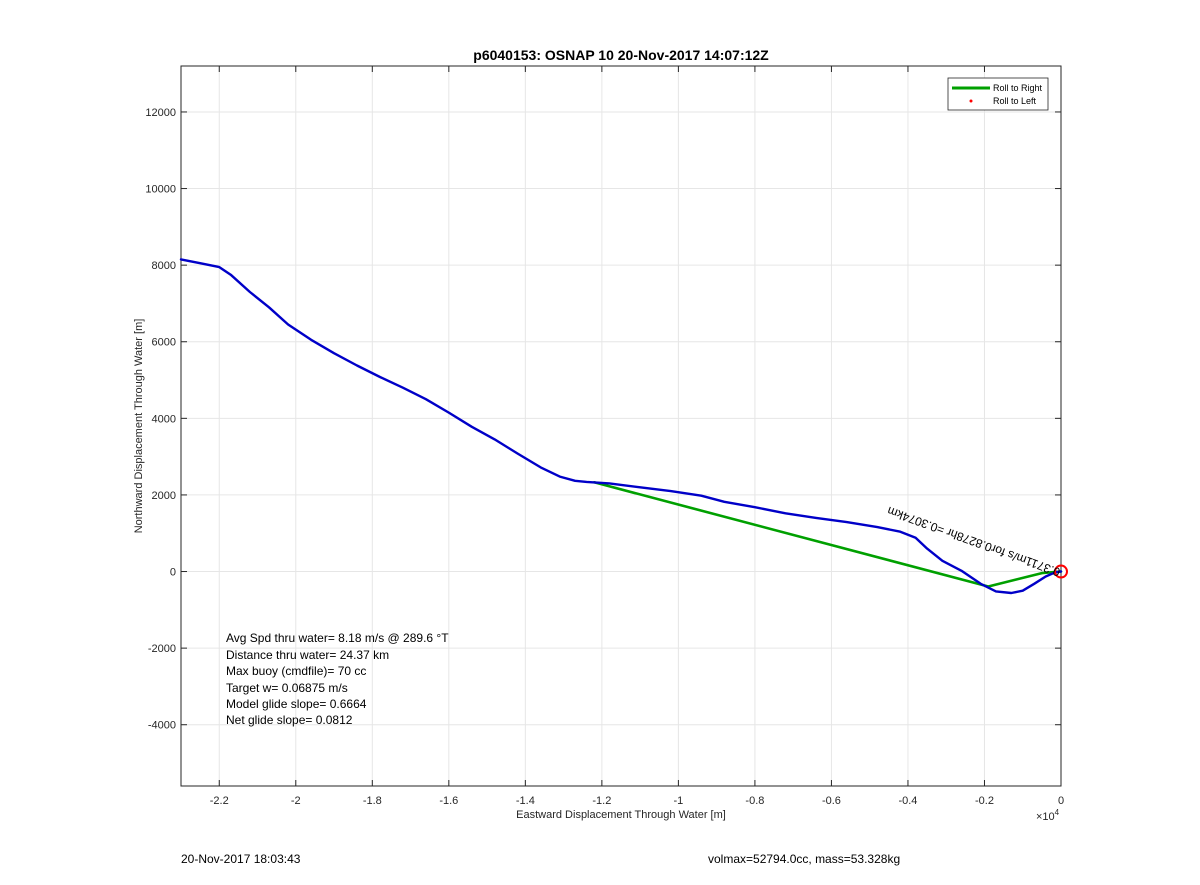 The image size is (1200, 885). Describe the element at coordinates (984, 801) in the screenshot. I see `x-tick-label: -0.2` at that location.